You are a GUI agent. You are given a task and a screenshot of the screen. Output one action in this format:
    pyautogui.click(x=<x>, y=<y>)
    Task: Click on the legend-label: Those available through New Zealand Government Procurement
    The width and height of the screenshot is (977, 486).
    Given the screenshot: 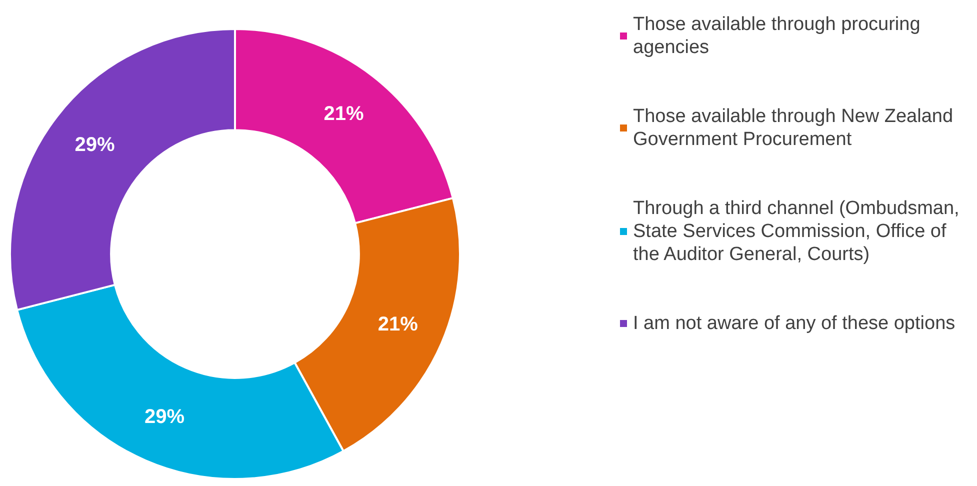 What is the action you would take?
    pyautogui.click(x=795, y=128)
    